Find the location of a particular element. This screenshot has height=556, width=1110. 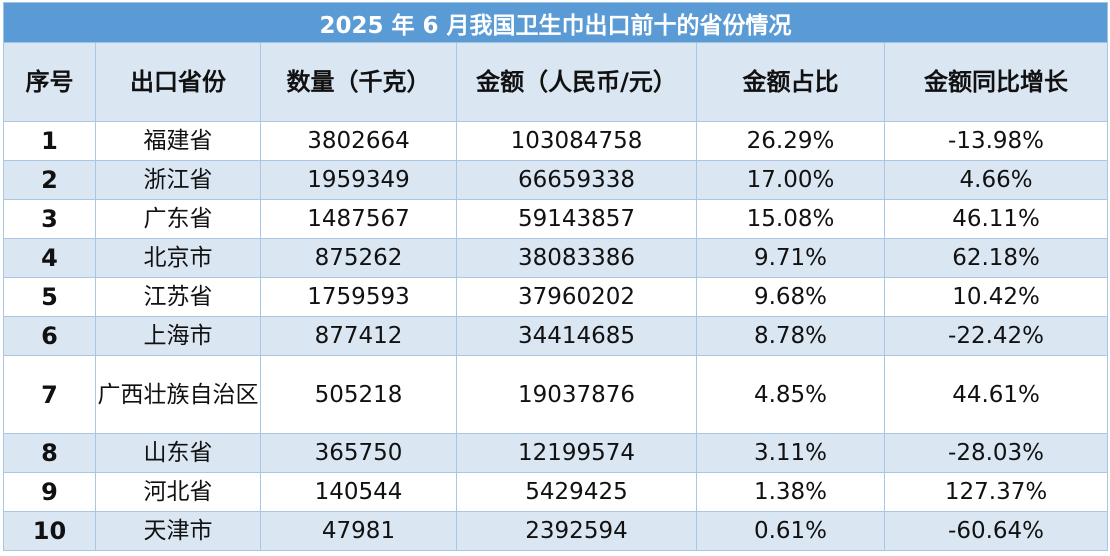

quantity-cell: 1487567 is located at coordinates (358, 219).